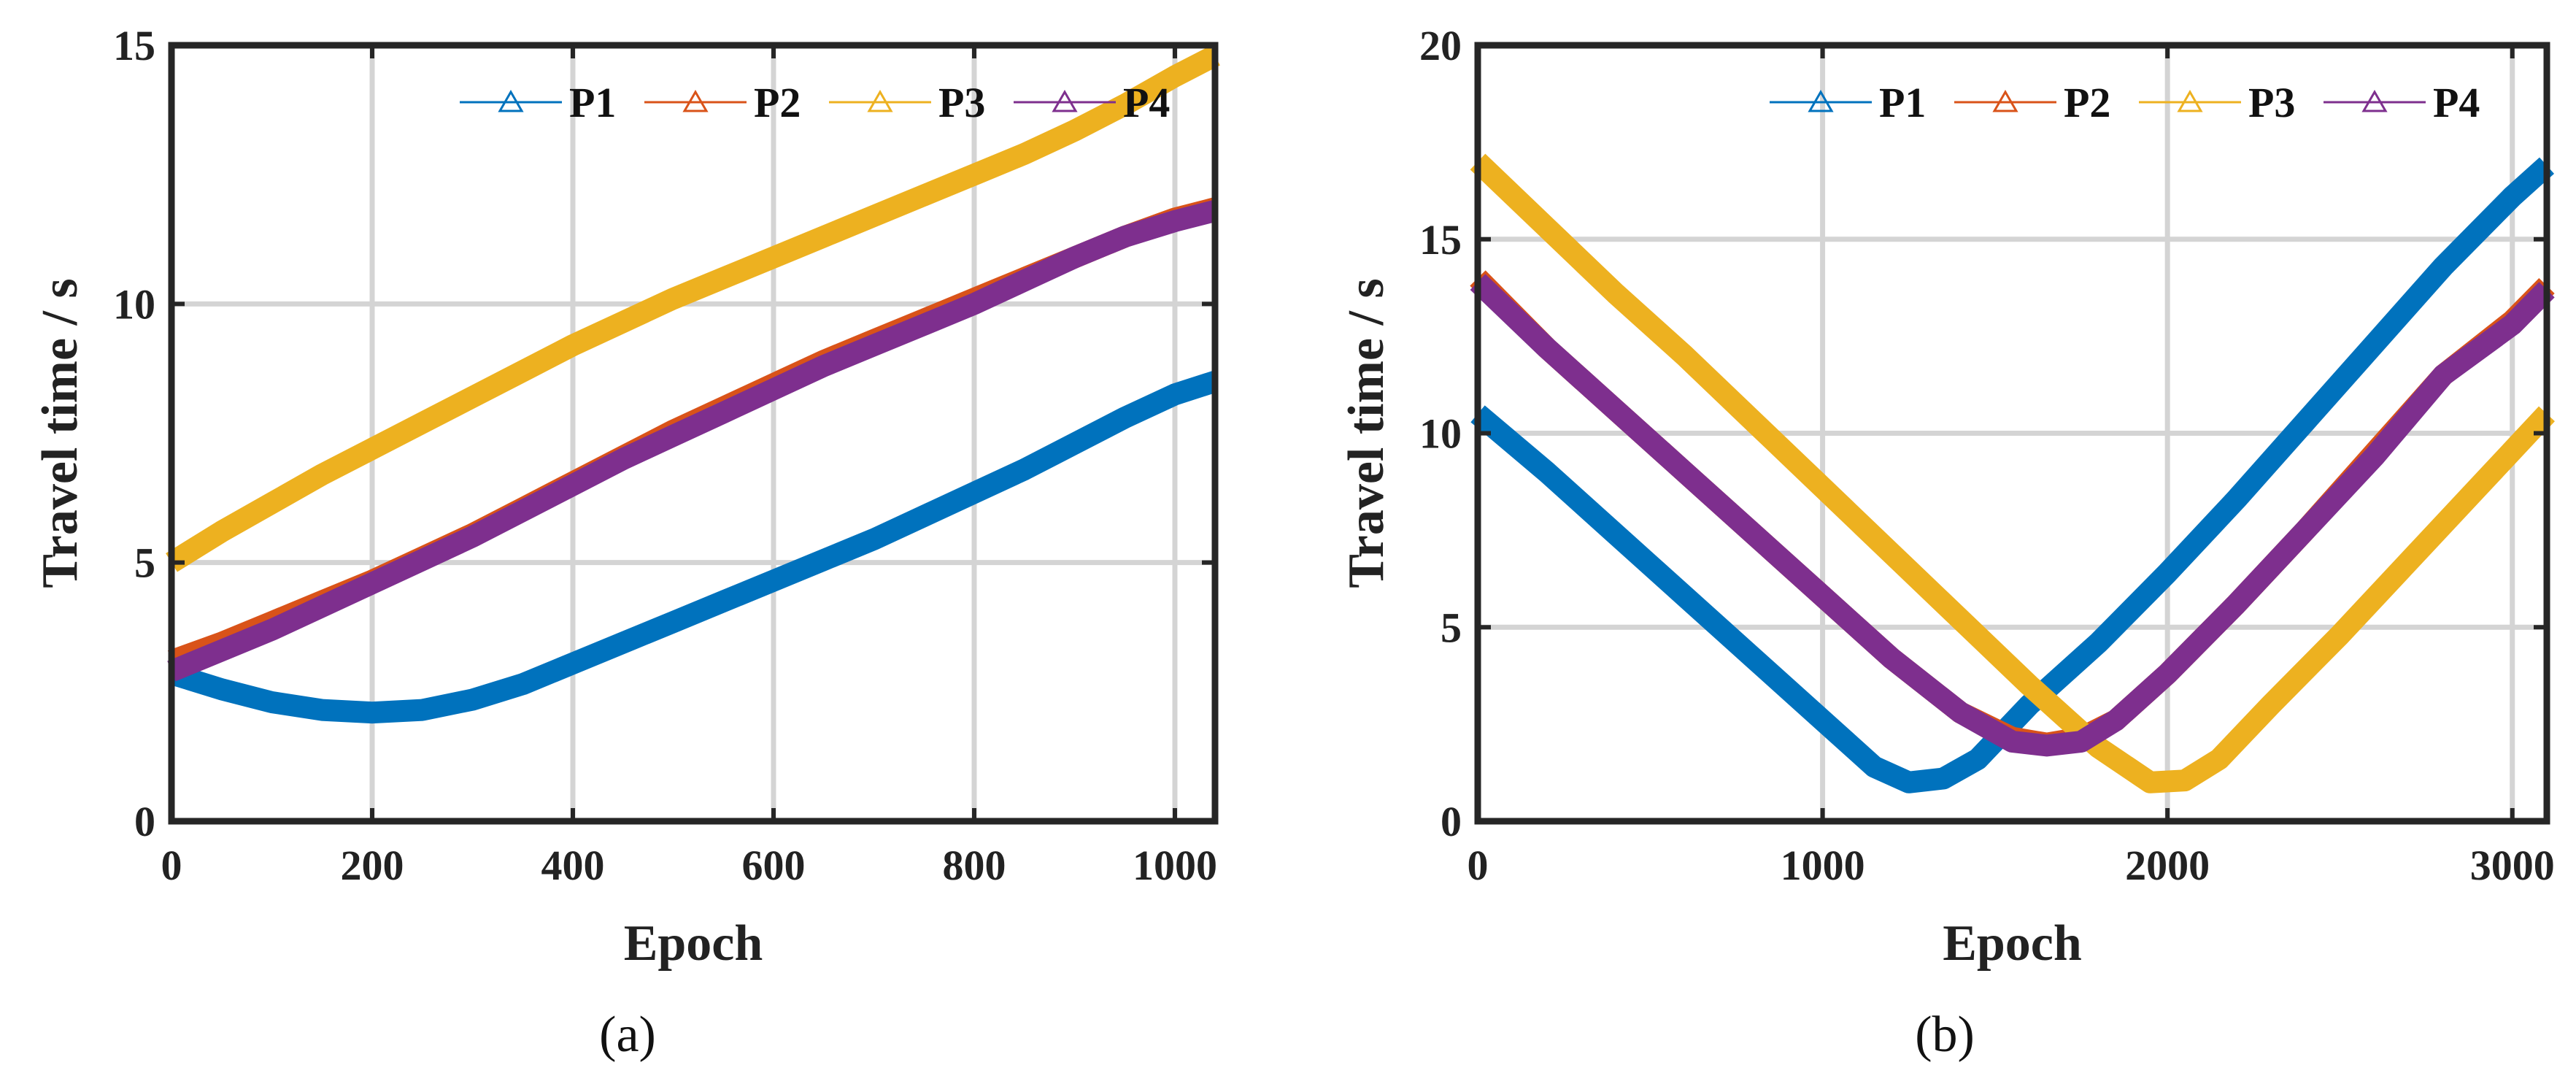  What do you see at coordinates (1440, 45) in the screenshot?
I see `y-tick-label: 20` at bounding box center [1440, 45].